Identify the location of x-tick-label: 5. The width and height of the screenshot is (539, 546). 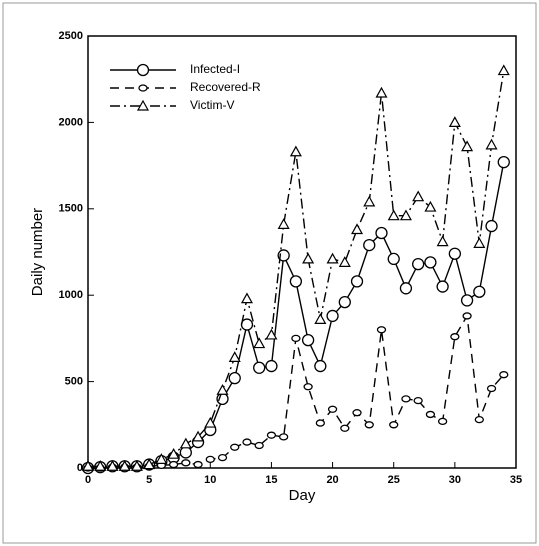
(149, 480).